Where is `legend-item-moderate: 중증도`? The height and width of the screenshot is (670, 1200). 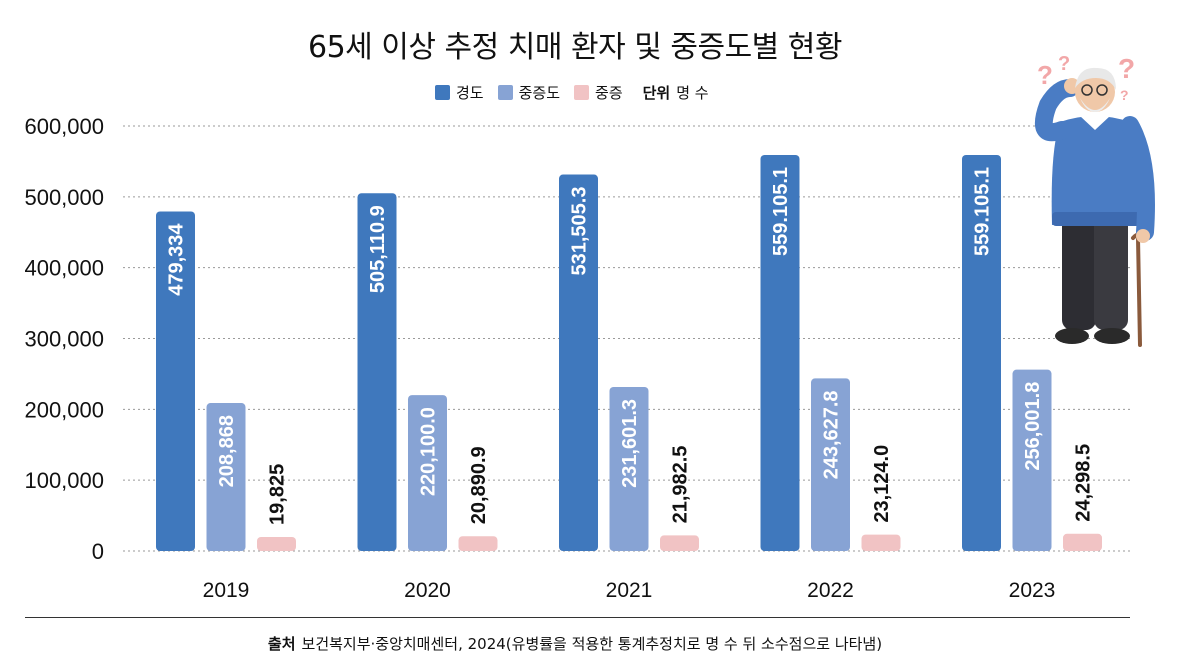
legend-item-moderate: 중증도 is located at coordinates (529, 92).